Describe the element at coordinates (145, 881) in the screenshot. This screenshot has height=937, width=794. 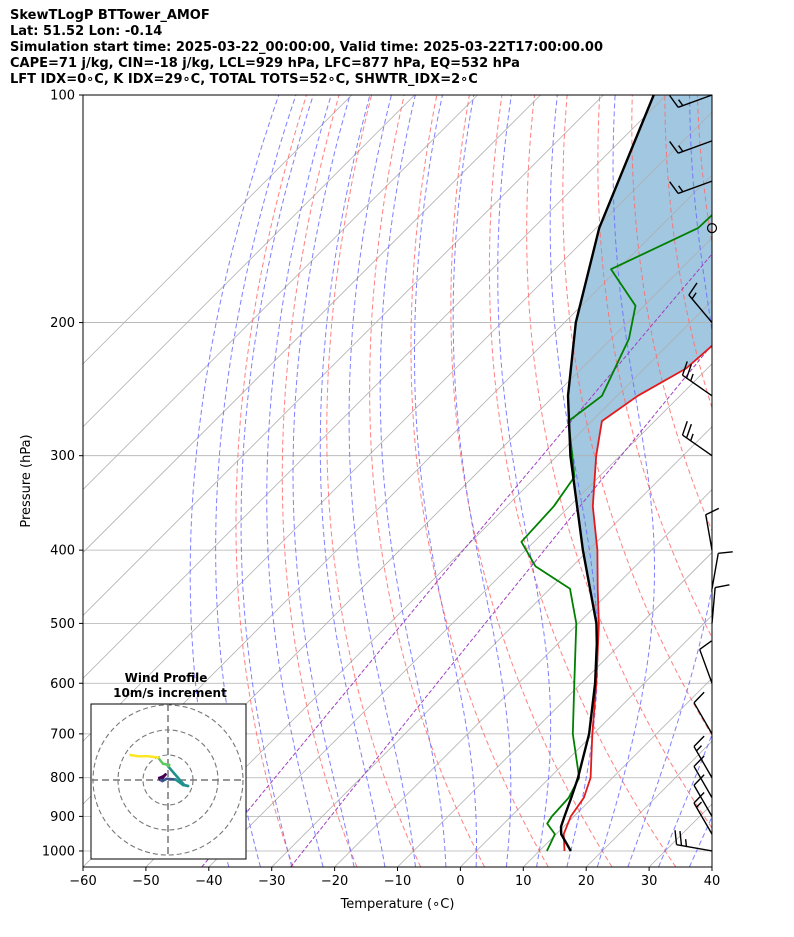
I see `x-tick-label: −50` at that location.